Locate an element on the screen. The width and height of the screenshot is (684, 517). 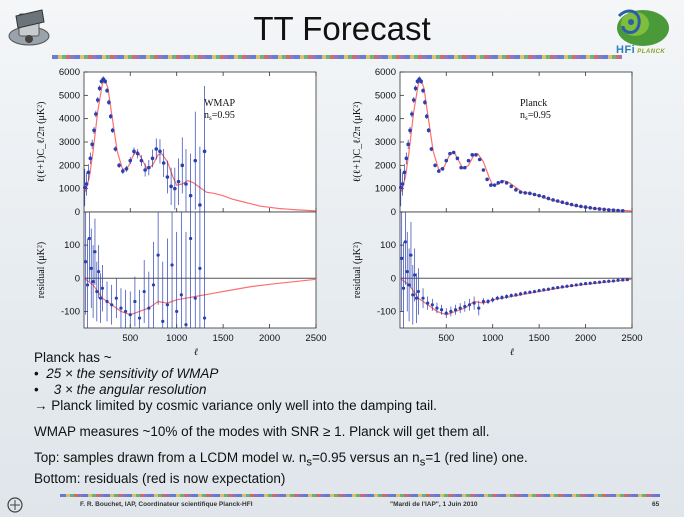
top-y-tick-label: 5000 is located at coordinates (69, 95).